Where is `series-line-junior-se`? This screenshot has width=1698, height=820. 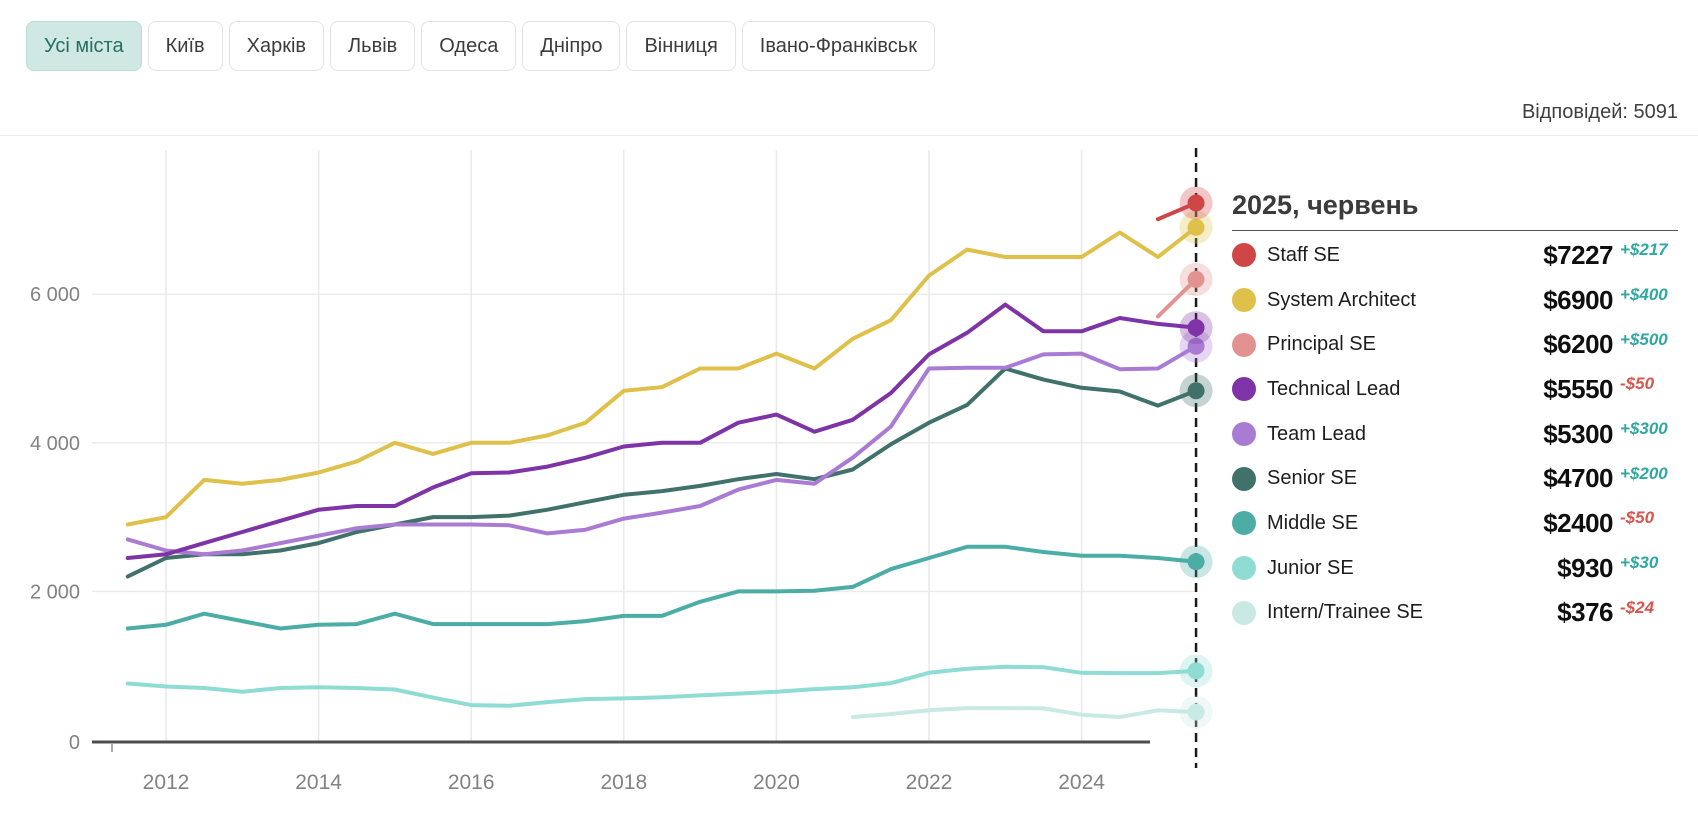
series-line-junior-se is located at coordinates (661, 686).